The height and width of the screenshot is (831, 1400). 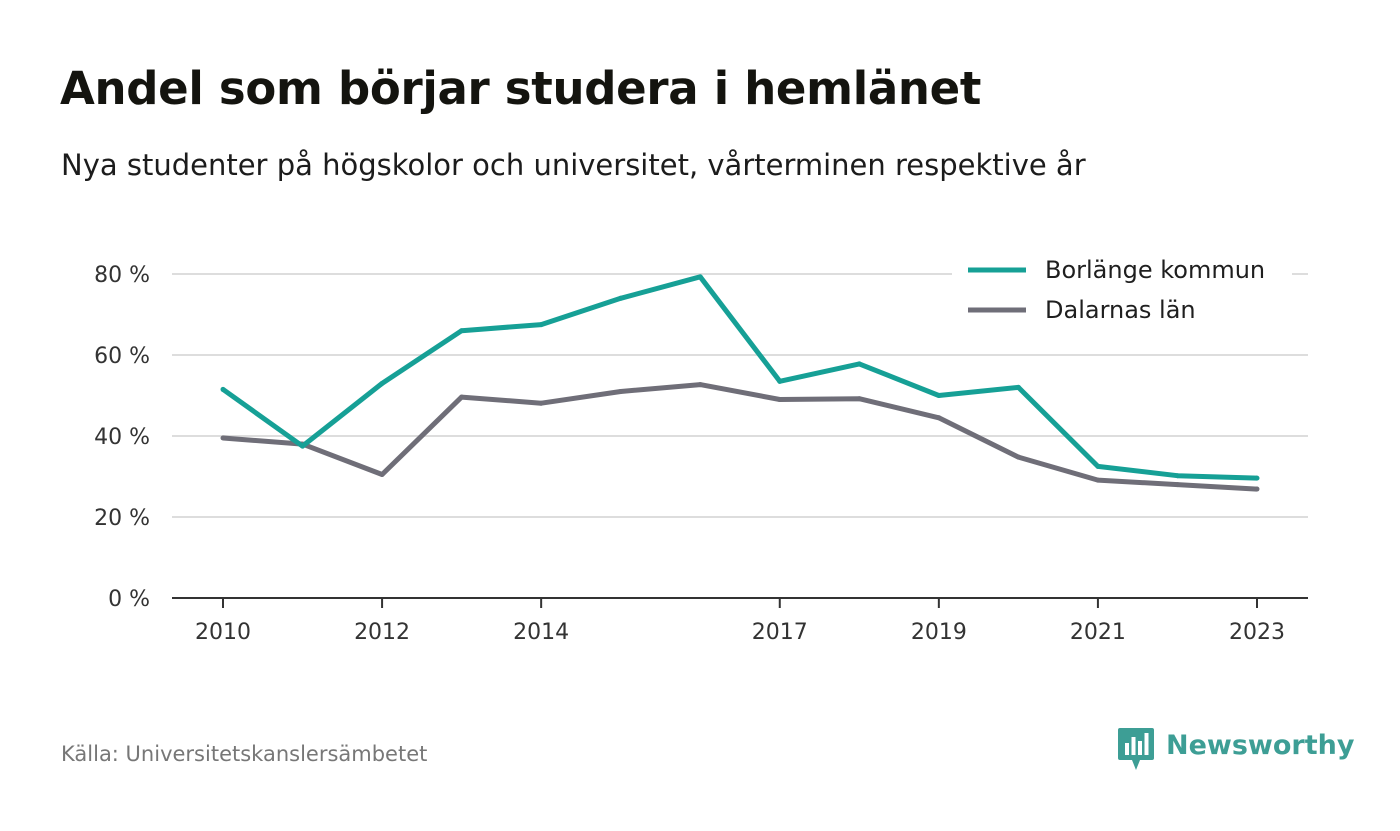 What do you see at coordinates (223, 632) in the screenshot?
I see `x-tick-label: 2010` at bounding box center [223, 632].